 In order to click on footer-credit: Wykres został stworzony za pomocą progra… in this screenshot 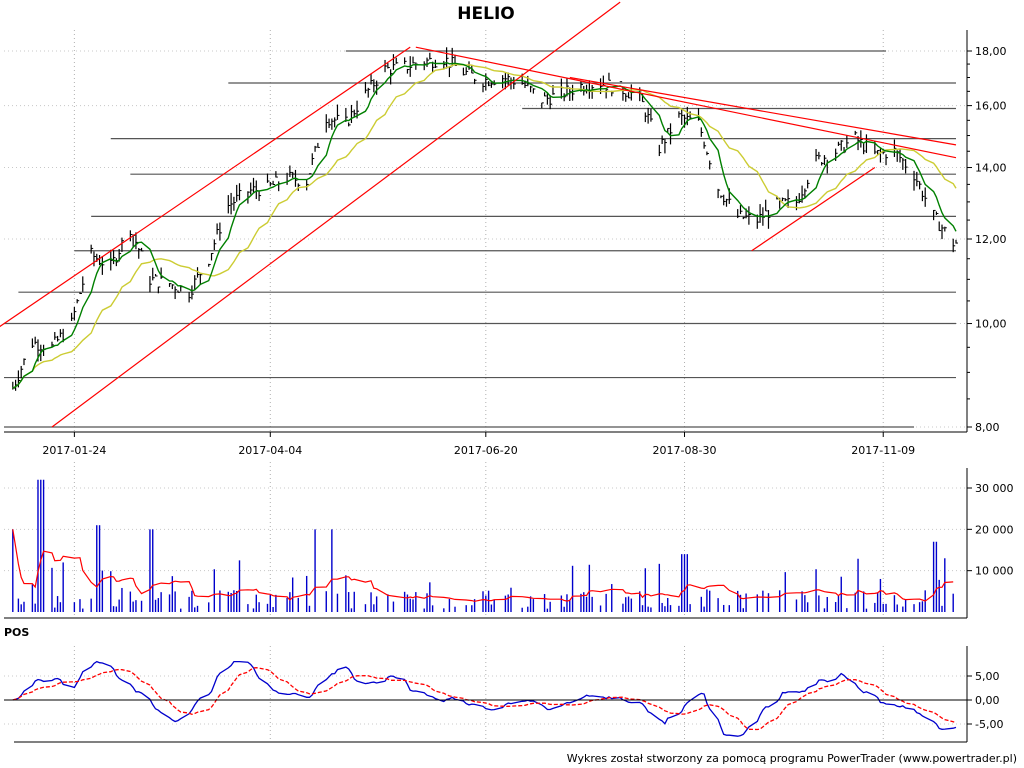, I will do `click(792, 758)`.